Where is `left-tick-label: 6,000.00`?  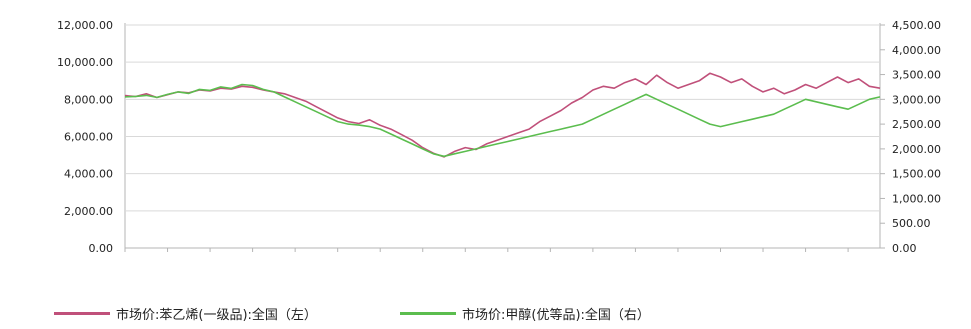
left-tick-label: 6,000.00 is located at coordinates (88, 137).